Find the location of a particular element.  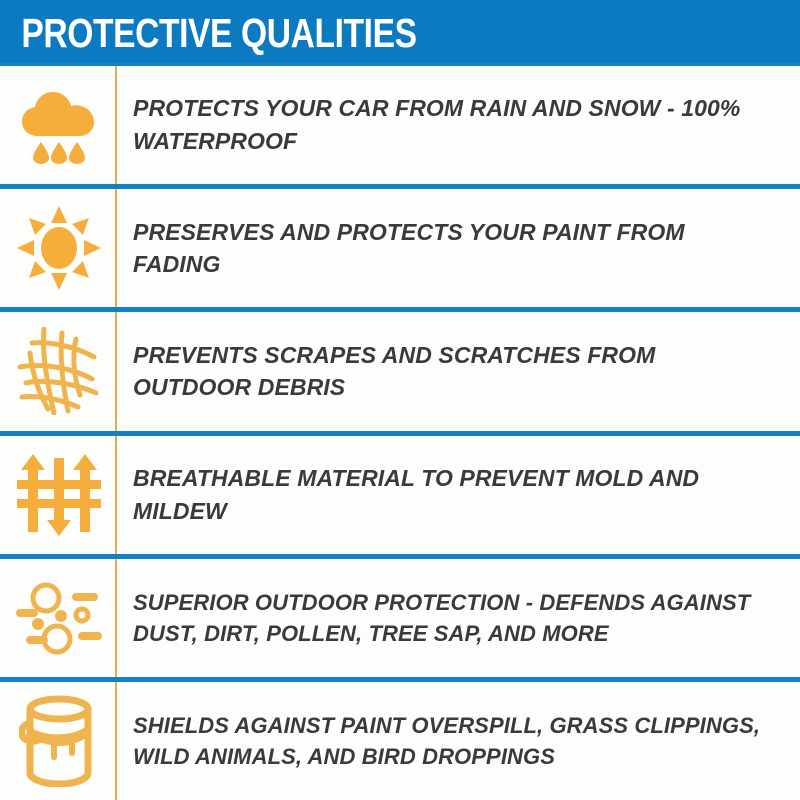

header-bar: PROTECTIVE QUALITIES is located at coordinates (400, 33).